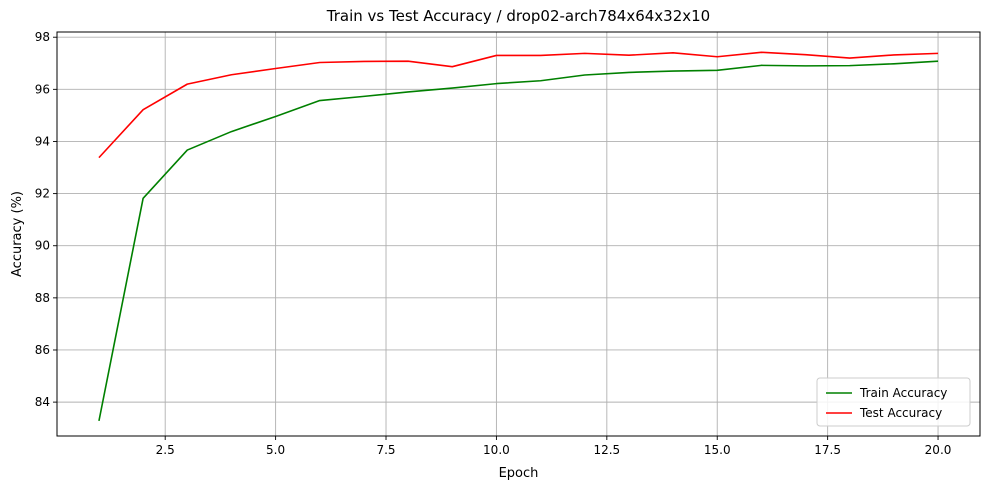 The image size is (989, 490). What do you see at coordinates (42, 89) in the screenshot?
I see `y-tick-label: 96` at bounding box center [42, 89].